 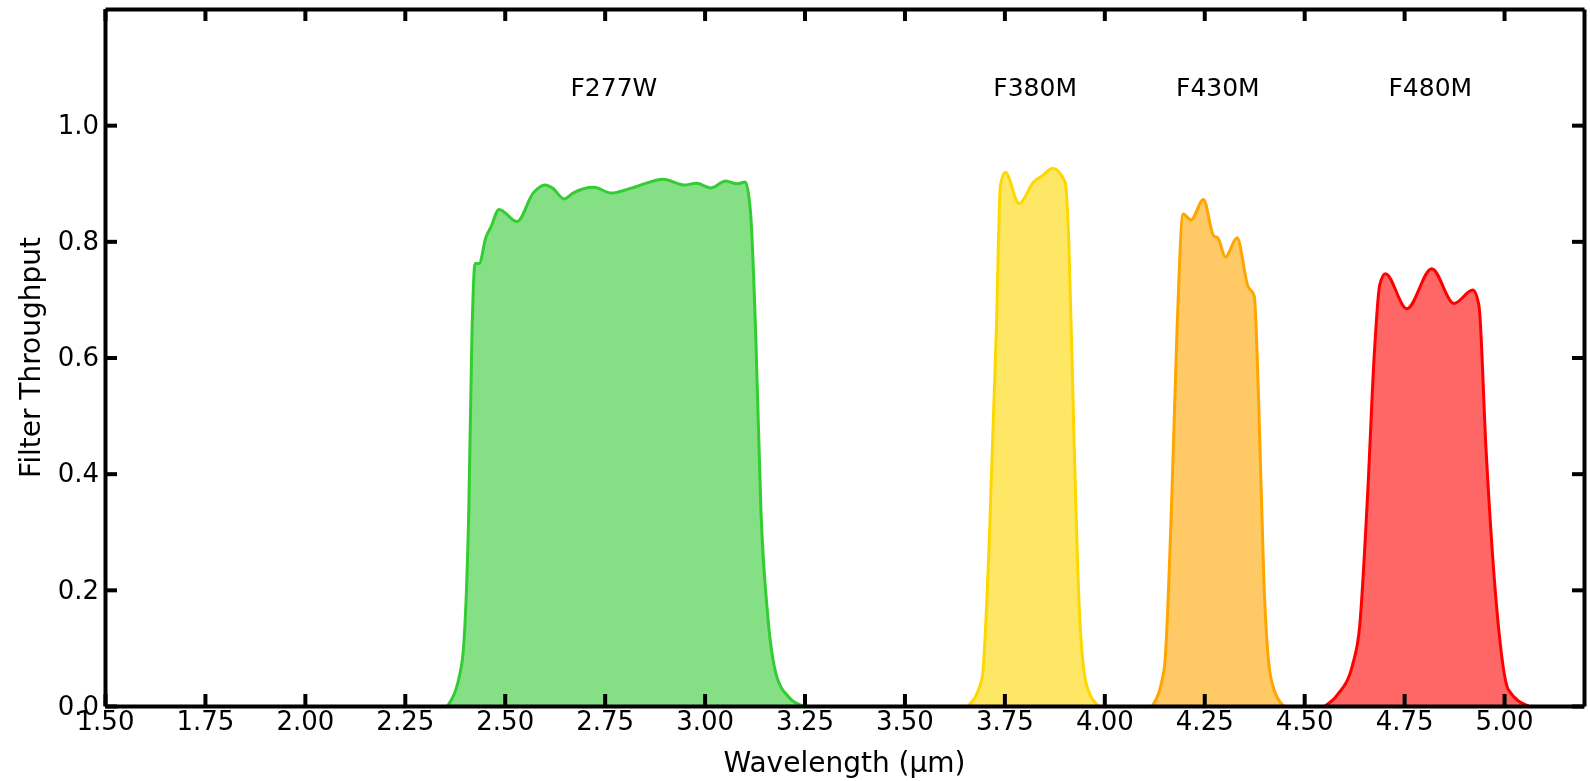 What do you see at coordinates (1204, 720) in the screenshot?
I see `x-tick-label: 4.25` at bounding box center [1204, 720].